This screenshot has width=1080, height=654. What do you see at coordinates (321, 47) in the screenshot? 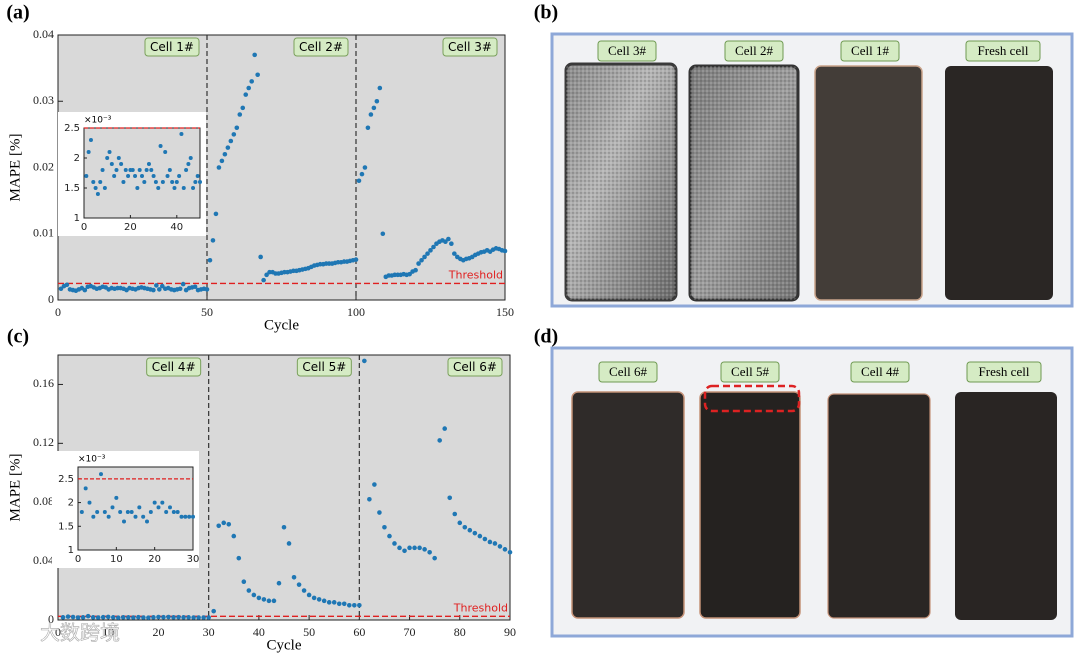
I see `section-label: Cell 2#` at bounding box center [321, 47].